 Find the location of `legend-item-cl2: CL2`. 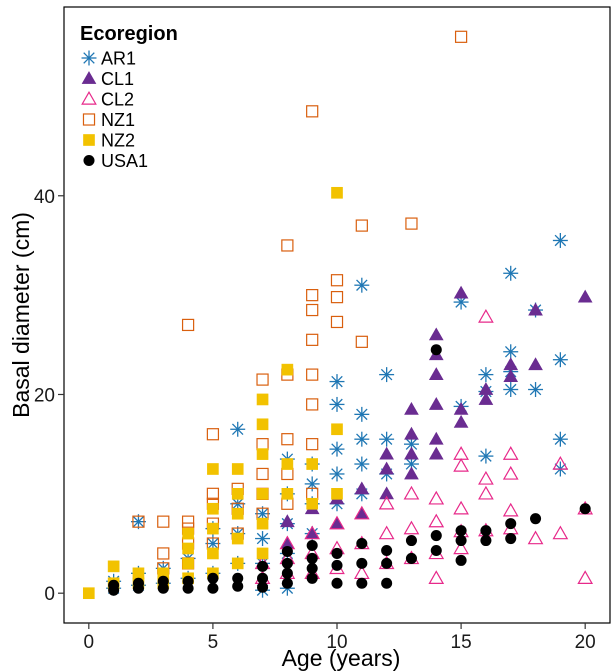

legend-item-cl2: CL2 is located at coordinates (107, 100).